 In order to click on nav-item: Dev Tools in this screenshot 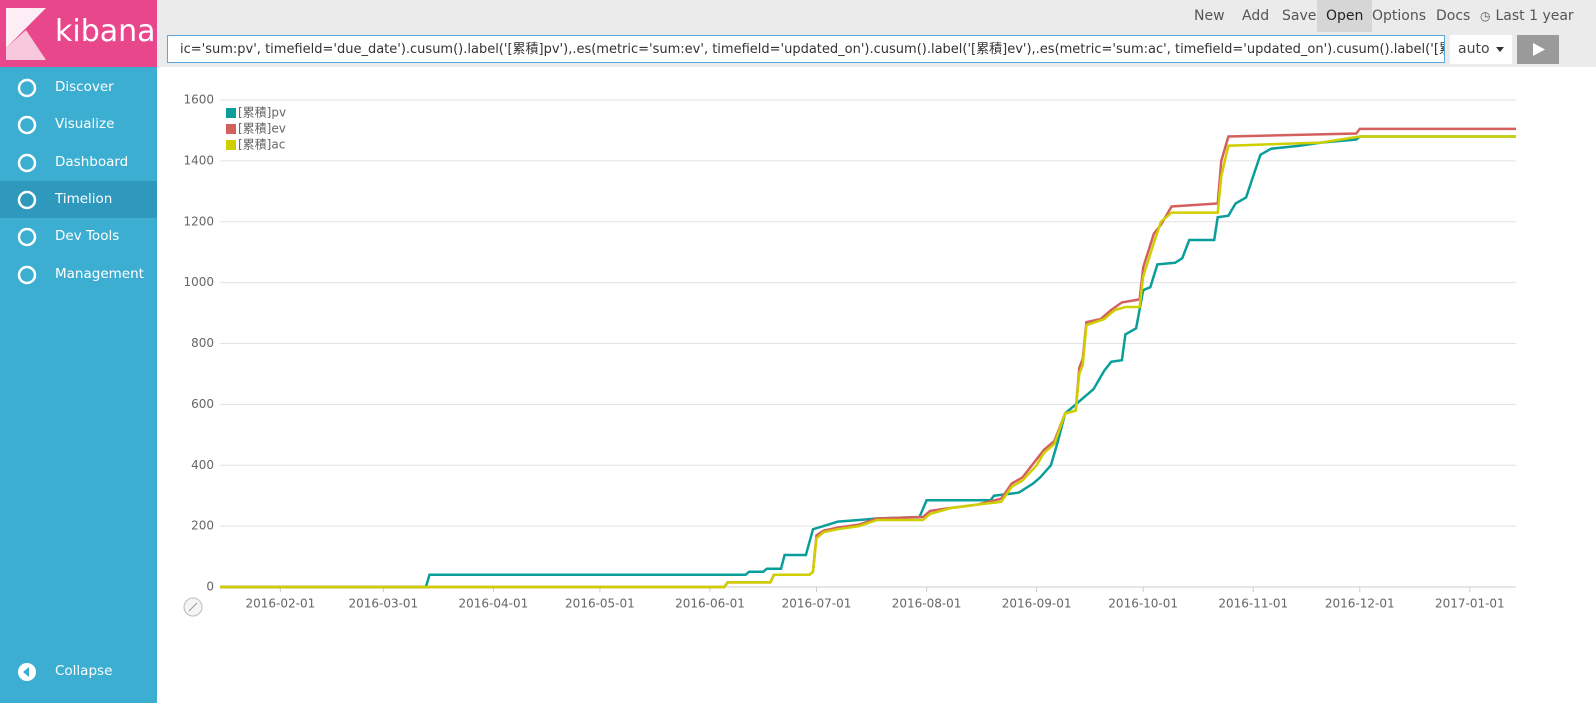, I will do `click(78, 236)`.